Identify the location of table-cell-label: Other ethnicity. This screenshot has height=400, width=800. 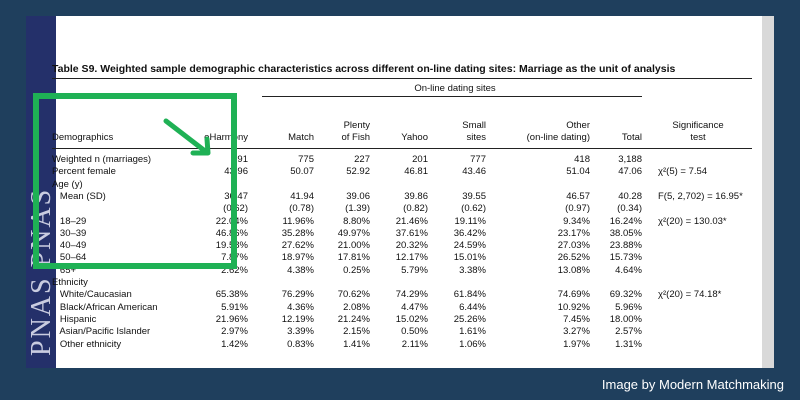
(87, 344).